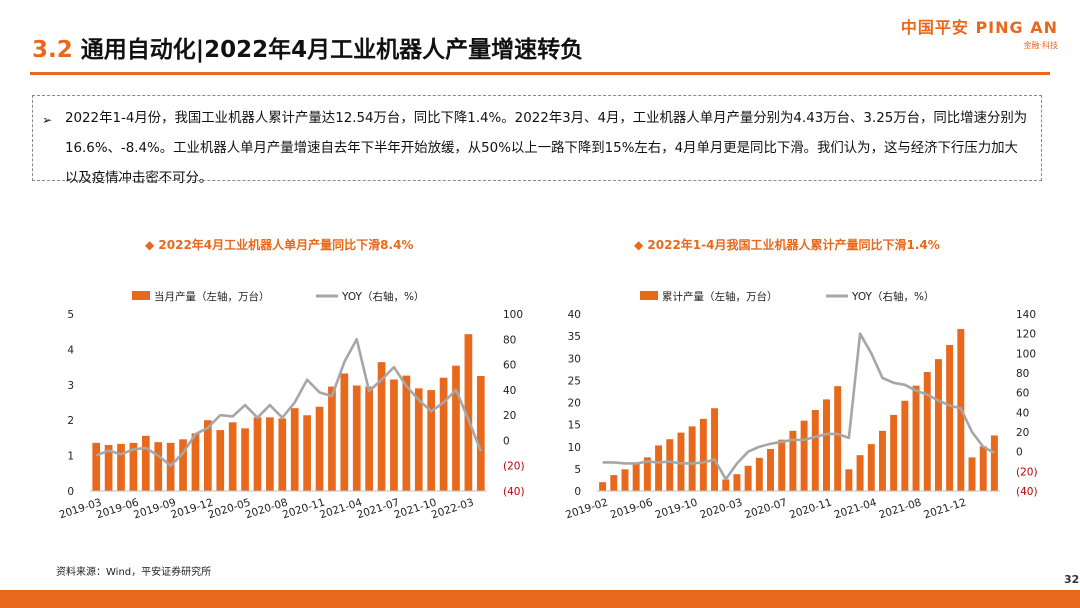  Describe the element at coordinates (52, 50) in the screenshot. I see `title-number: 3.2` at that location.